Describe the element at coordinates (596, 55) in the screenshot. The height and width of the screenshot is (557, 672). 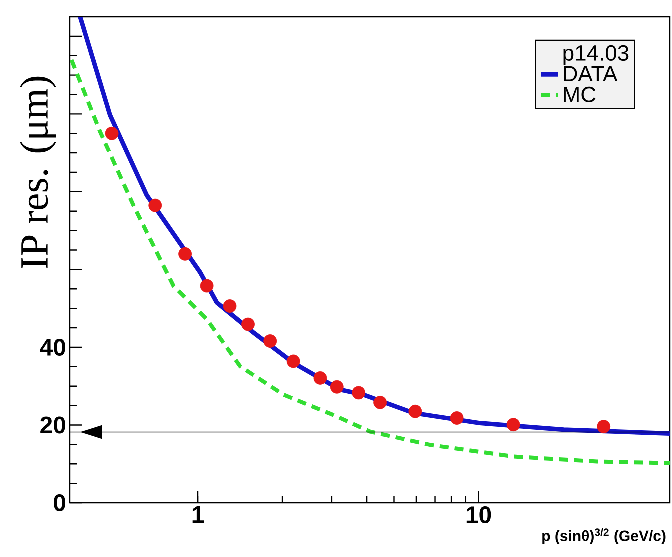
I see `legend-title: p14.03` at that location.